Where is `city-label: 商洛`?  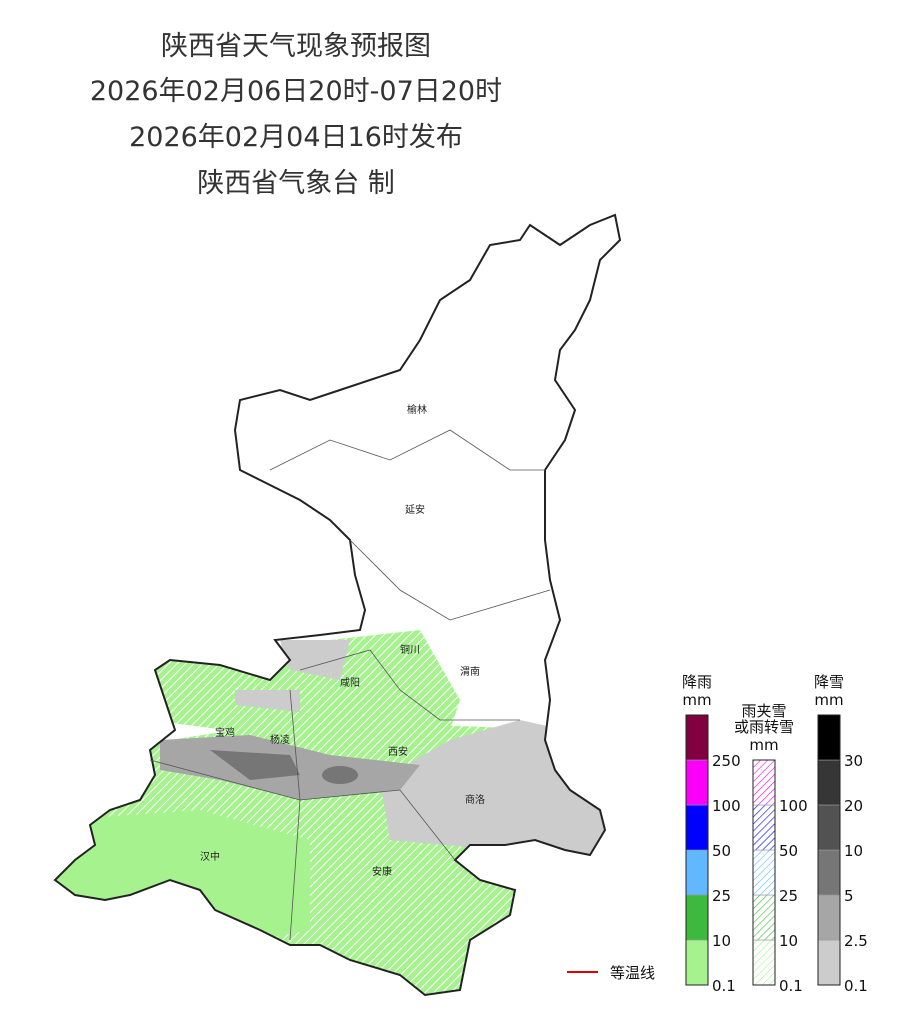 city-label: 商洛 is located at coordinates (475, 799).